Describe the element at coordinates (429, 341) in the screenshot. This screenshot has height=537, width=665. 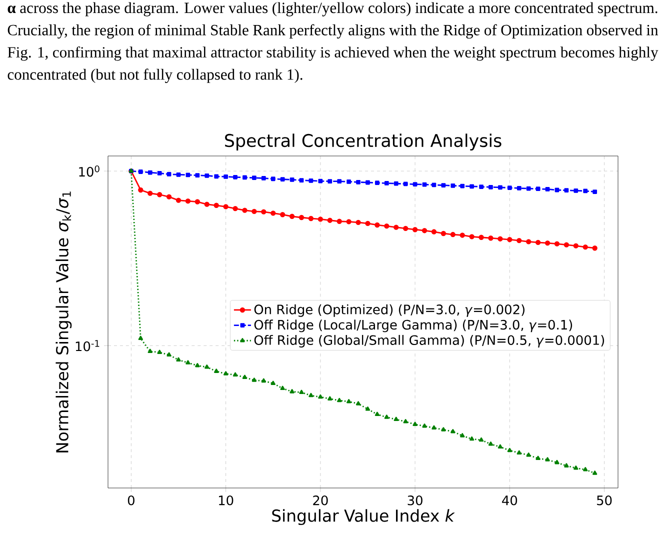
I see `legend-label: Off Ridge (Global/Small Gamma) (P/N=0.5, γ=0.0001)` at that location.